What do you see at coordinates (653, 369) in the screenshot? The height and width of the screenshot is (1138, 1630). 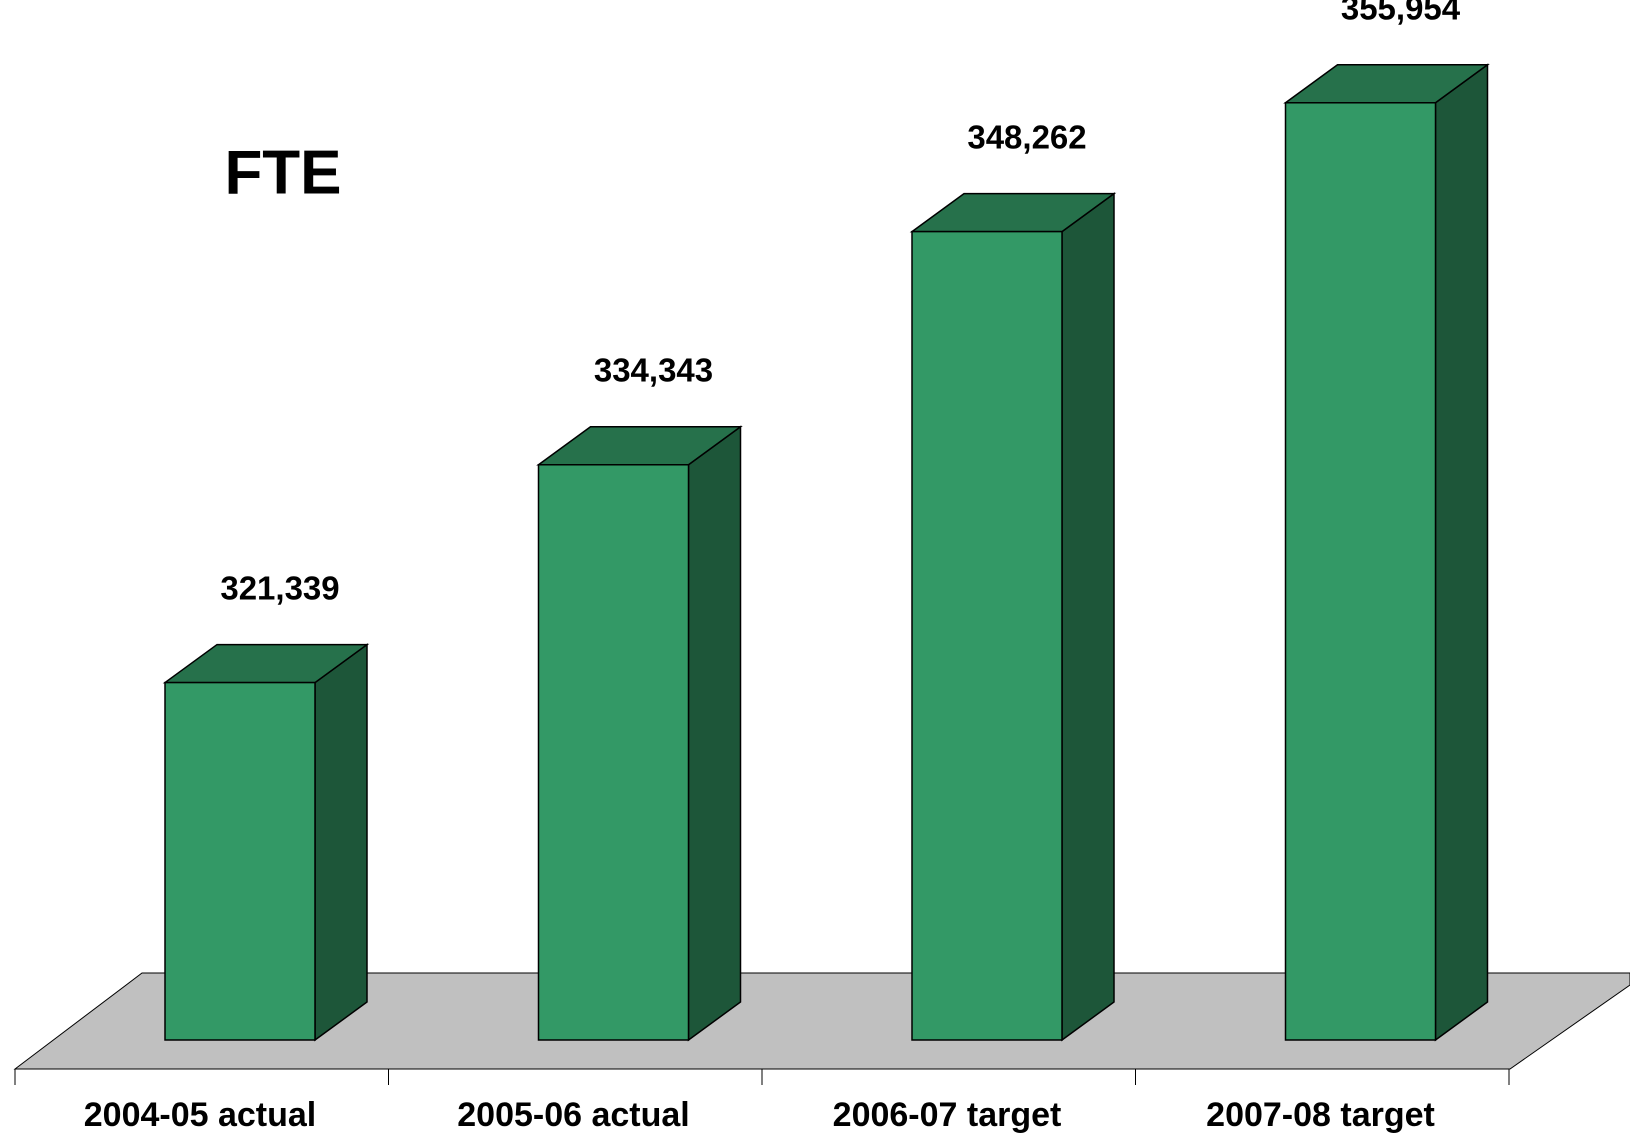 I see `data-label: 334,343` at bounding box center [653, 369].